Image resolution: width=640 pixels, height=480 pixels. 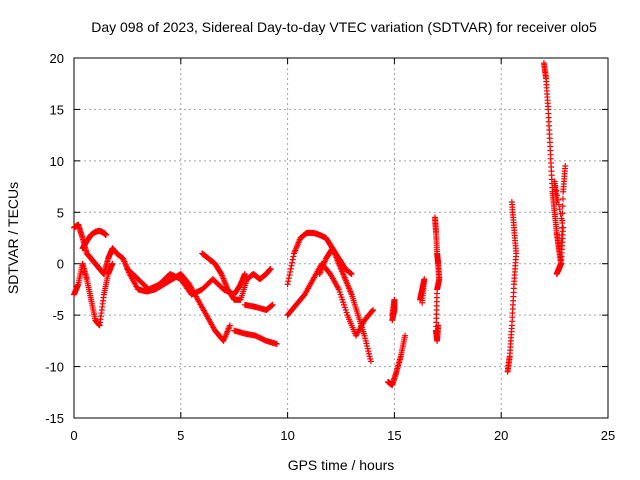 I want to click on series-track-q, so click(x=561, y=220).